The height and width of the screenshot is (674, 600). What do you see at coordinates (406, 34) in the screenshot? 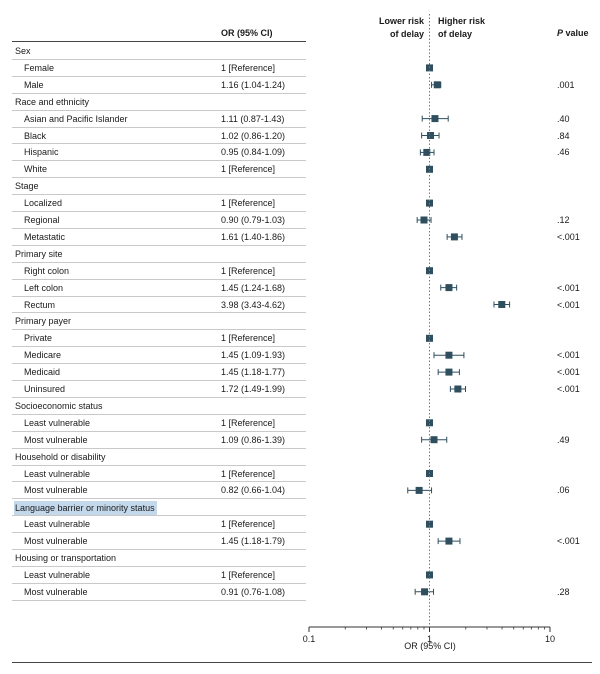
I see `lower-risk-line-2: of delay` at bounding box center [406, 34].